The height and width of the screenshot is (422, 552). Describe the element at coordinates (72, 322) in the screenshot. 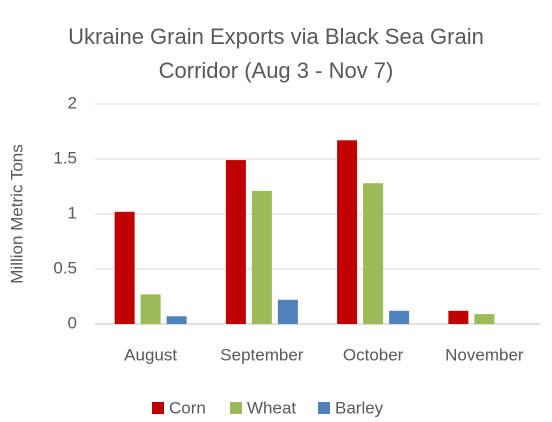

I see `y-tick-label: 0` at that location.